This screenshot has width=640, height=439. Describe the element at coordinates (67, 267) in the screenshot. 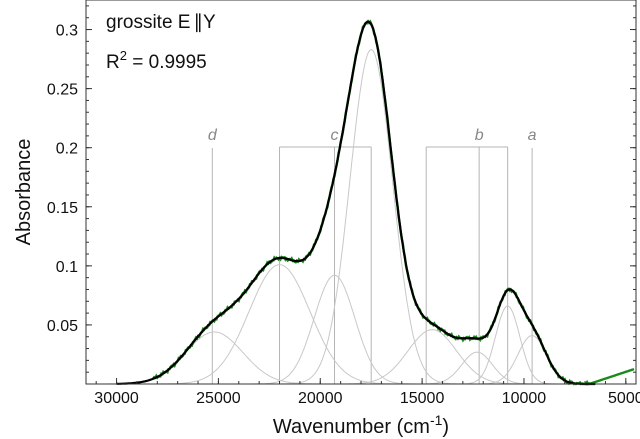

I see `y-tick-label: 0.1` at that location.